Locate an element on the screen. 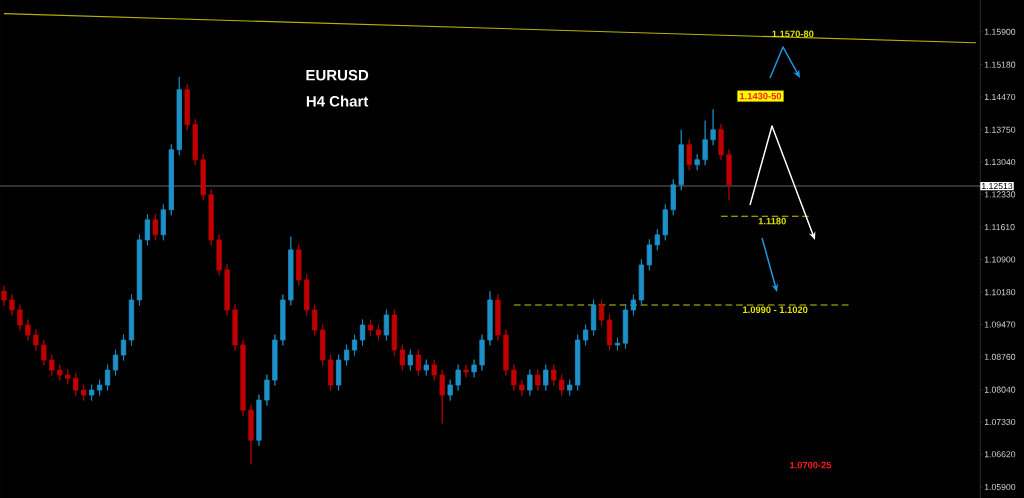 The image size is (1024, 498). y-tick-label: 1.07330 is located at coordinates (1000, 422).